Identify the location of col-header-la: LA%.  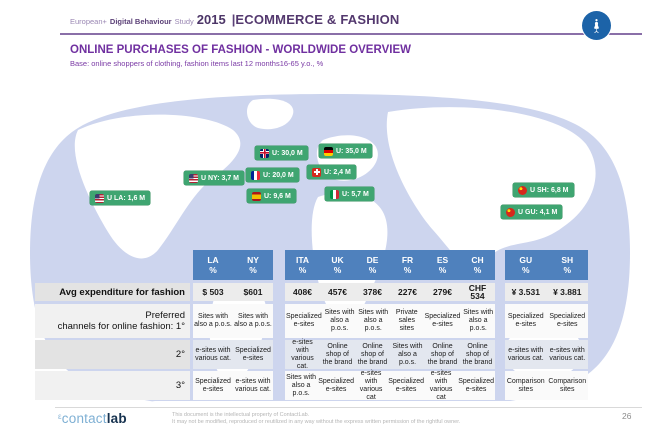
(213, 265).